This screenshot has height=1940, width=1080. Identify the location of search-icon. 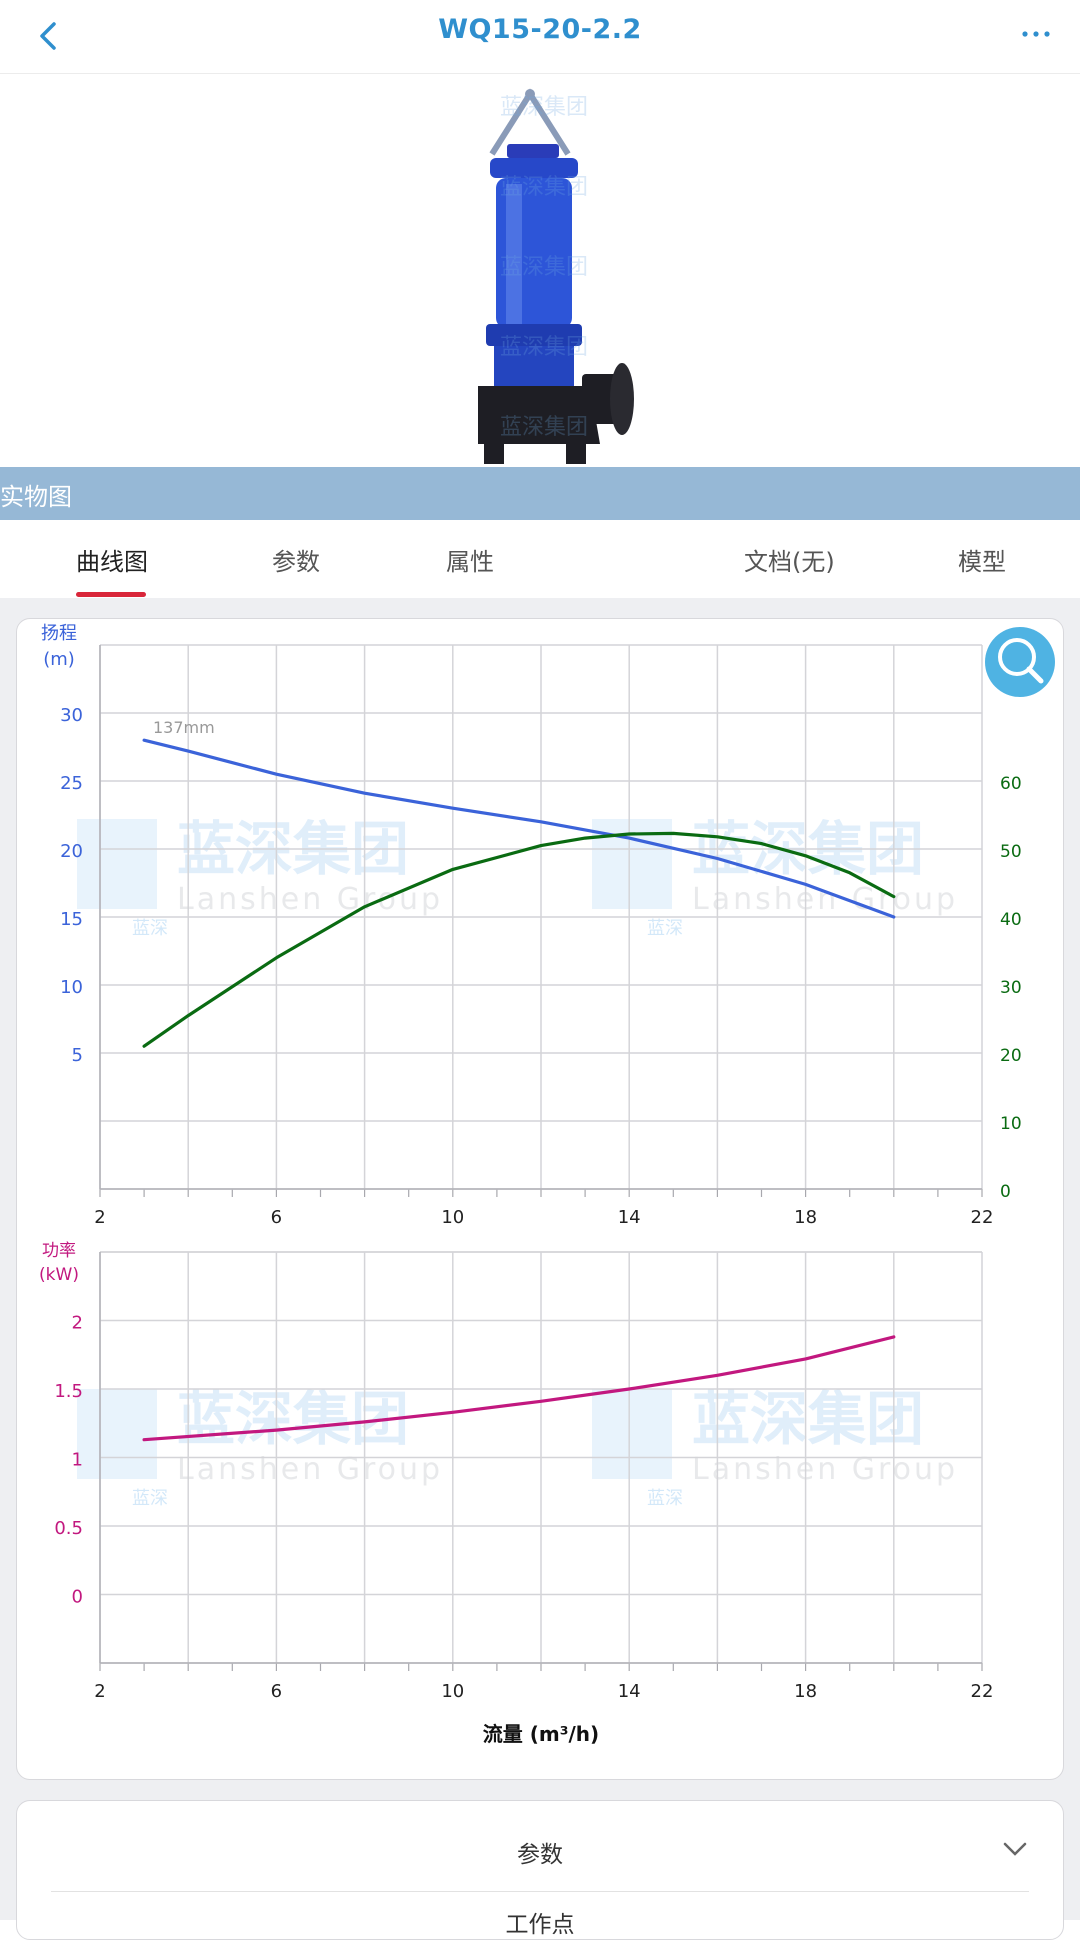
(1021, 661).